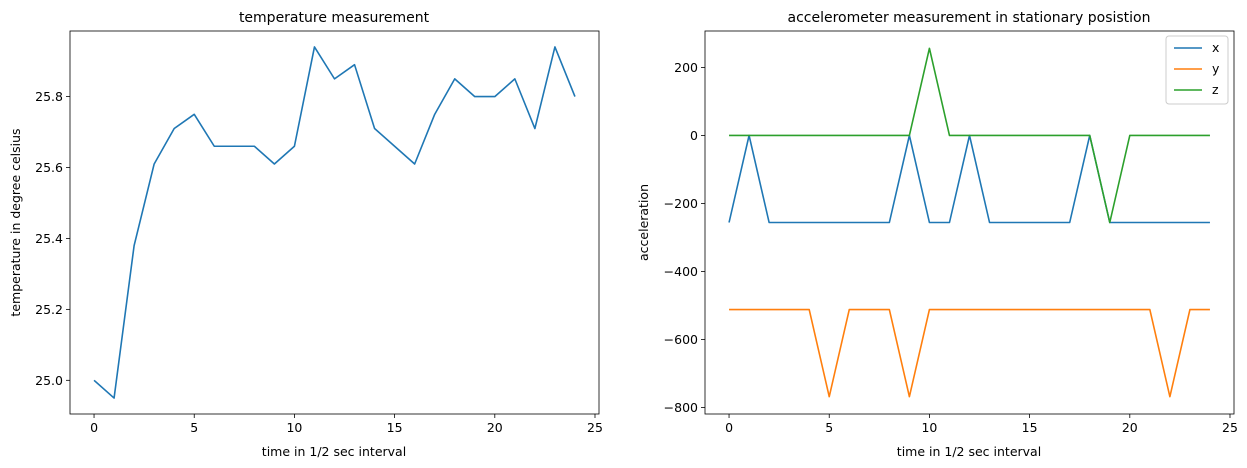  Describe the element at coordinates (684, 237) in the screenshot. I see `y-axis-ticks: −800 −600 −400 −200 0 200` at that location.